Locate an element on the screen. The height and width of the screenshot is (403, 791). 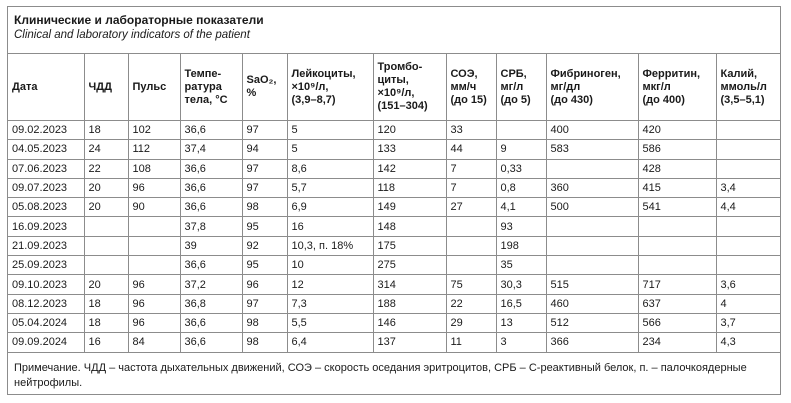
table-cell: 3,6 is located at coordinates (747, 284).